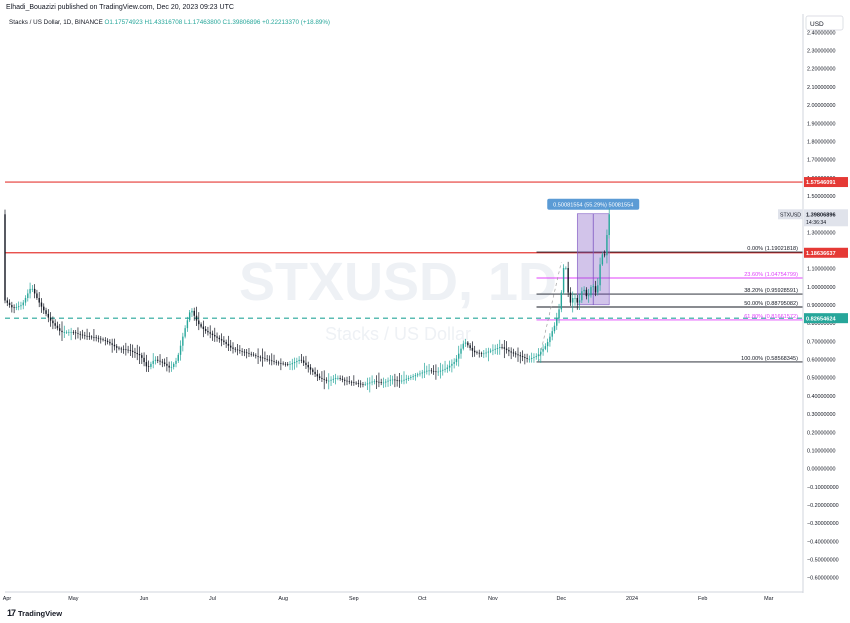 Image resolution: width=850 pixels, height=623 pixels. What do you see at coordinates (824, 23) in the screenshot?
I see `currency-box` at bounding box center [824, 23].